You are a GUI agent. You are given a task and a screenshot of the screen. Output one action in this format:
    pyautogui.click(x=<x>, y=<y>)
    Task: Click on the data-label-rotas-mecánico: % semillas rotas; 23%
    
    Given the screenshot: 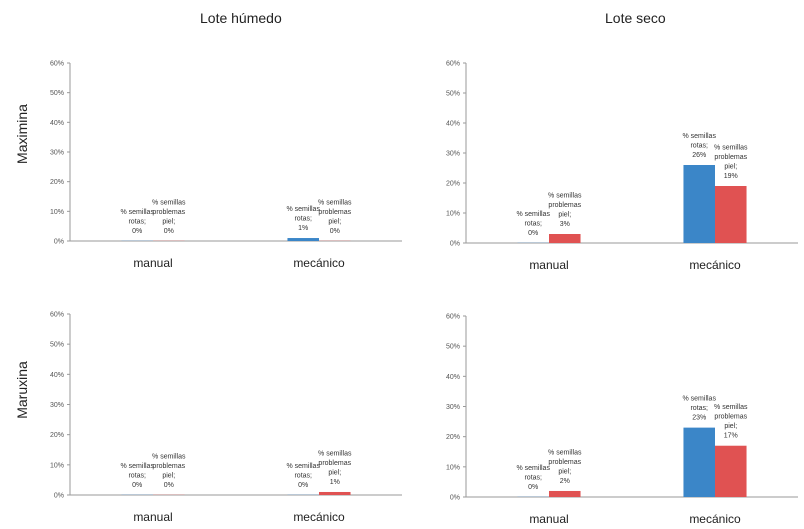 What is the action you would take?
    pyautogui.click(x=700, y=409)
    